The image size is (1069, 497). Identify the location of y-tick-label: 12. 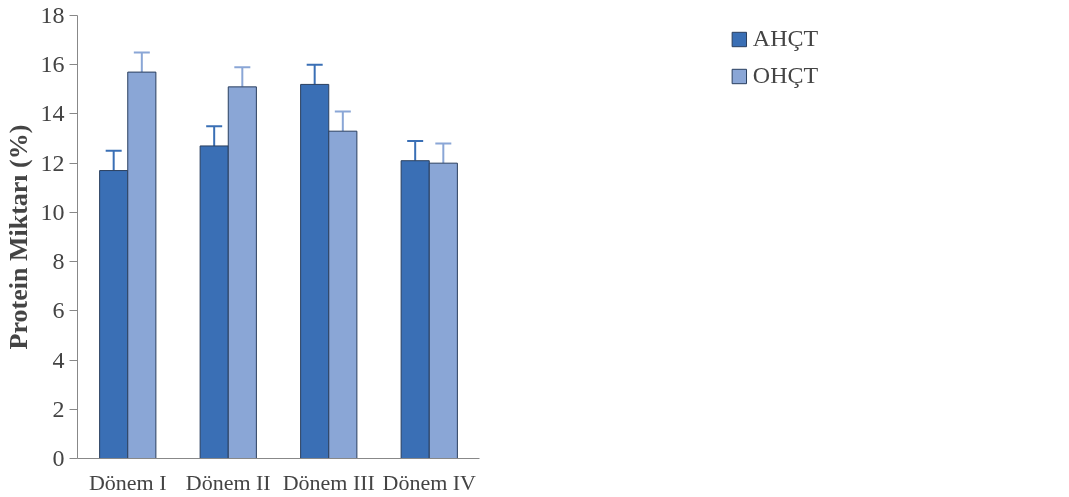
(52, 162).